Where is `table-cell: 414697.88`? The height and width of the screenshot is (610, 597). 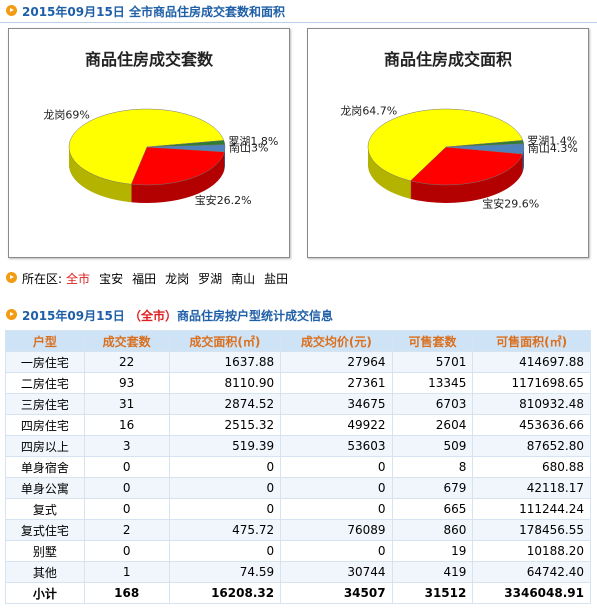
table-cell: 414697.88 is located at coordinates (531, 362).